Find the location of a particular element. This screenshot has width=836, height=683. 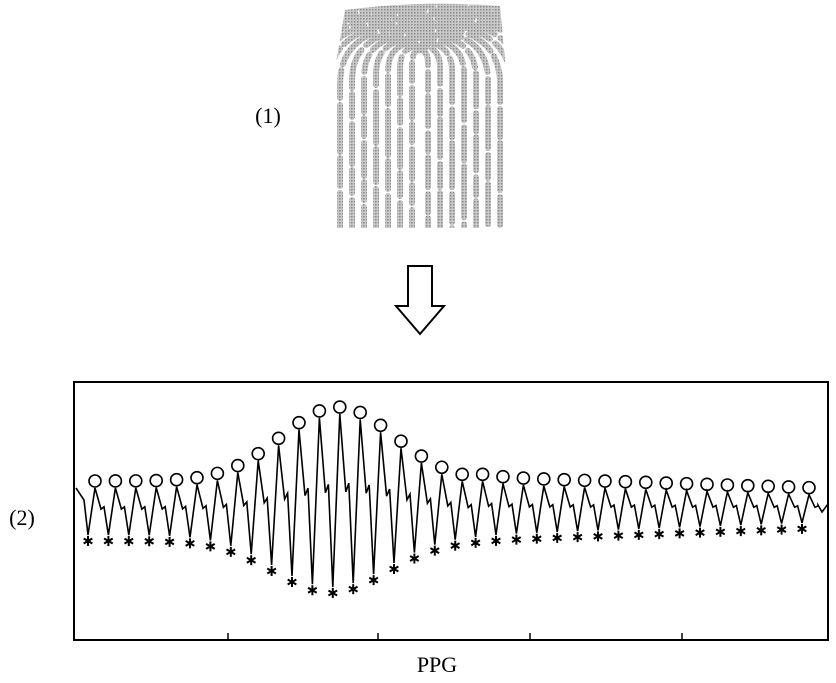

down-arrow is located at coordinates (420, 300).